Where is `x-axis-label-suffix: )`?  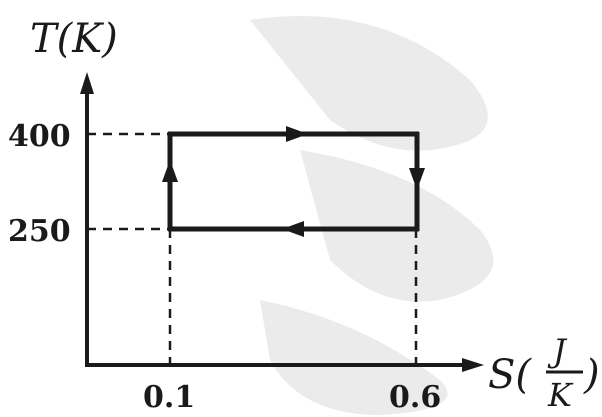 x-axis-label-suffix: ) is located at coordinates (591, 375).